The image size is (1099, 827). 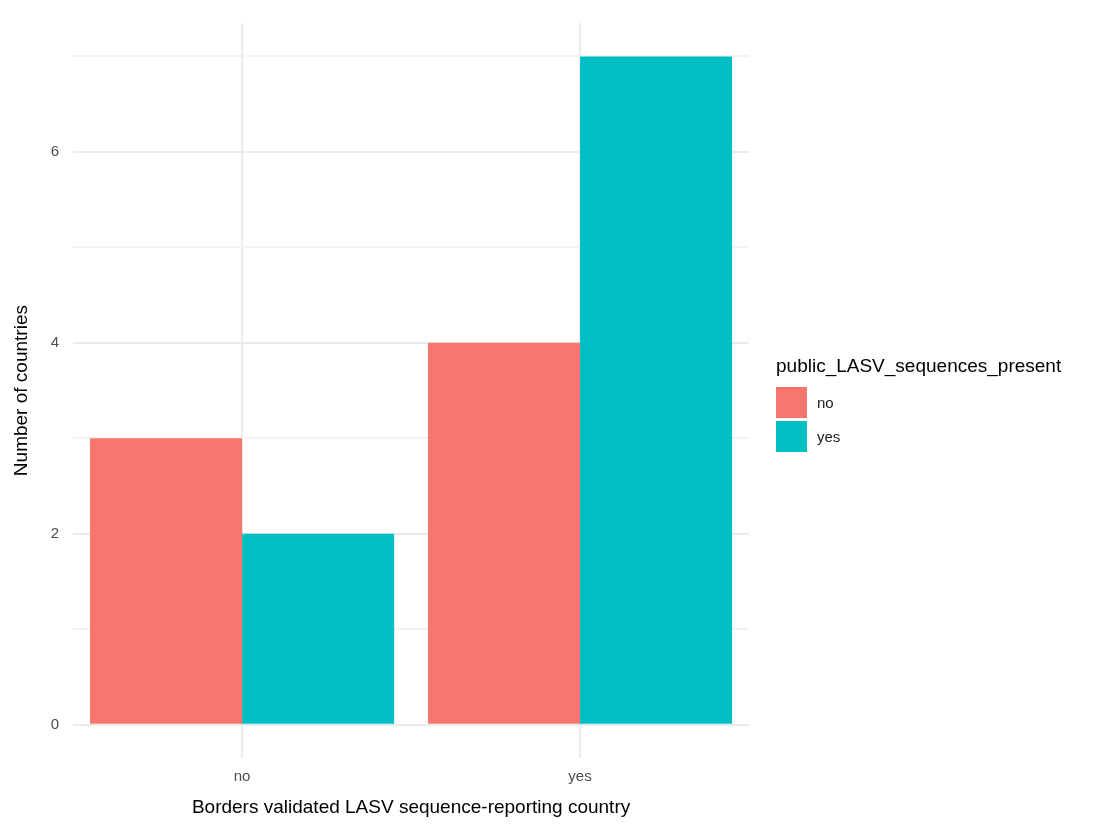 What do you see at coordinates (411, 806) in the screenshot?
I see `x-axis-title: Borders validated LASV sequence-reporting country` at bounding box center [411, 806].